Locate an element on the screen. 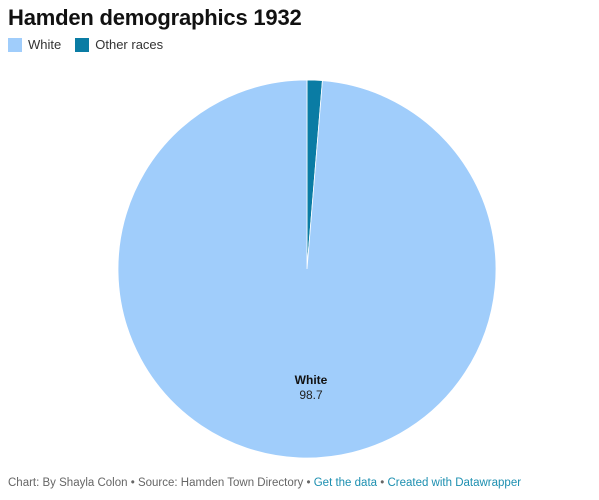  footer-credit: Chart: By Shayla Colon is located at coordinates (68, 483).